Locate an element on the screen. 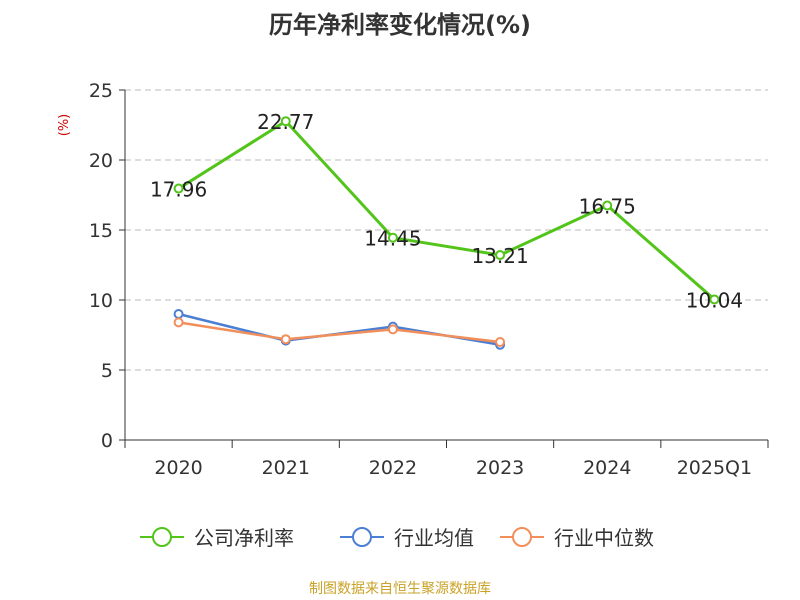  data-label: 22.77 is located at coordinates (285, 122).